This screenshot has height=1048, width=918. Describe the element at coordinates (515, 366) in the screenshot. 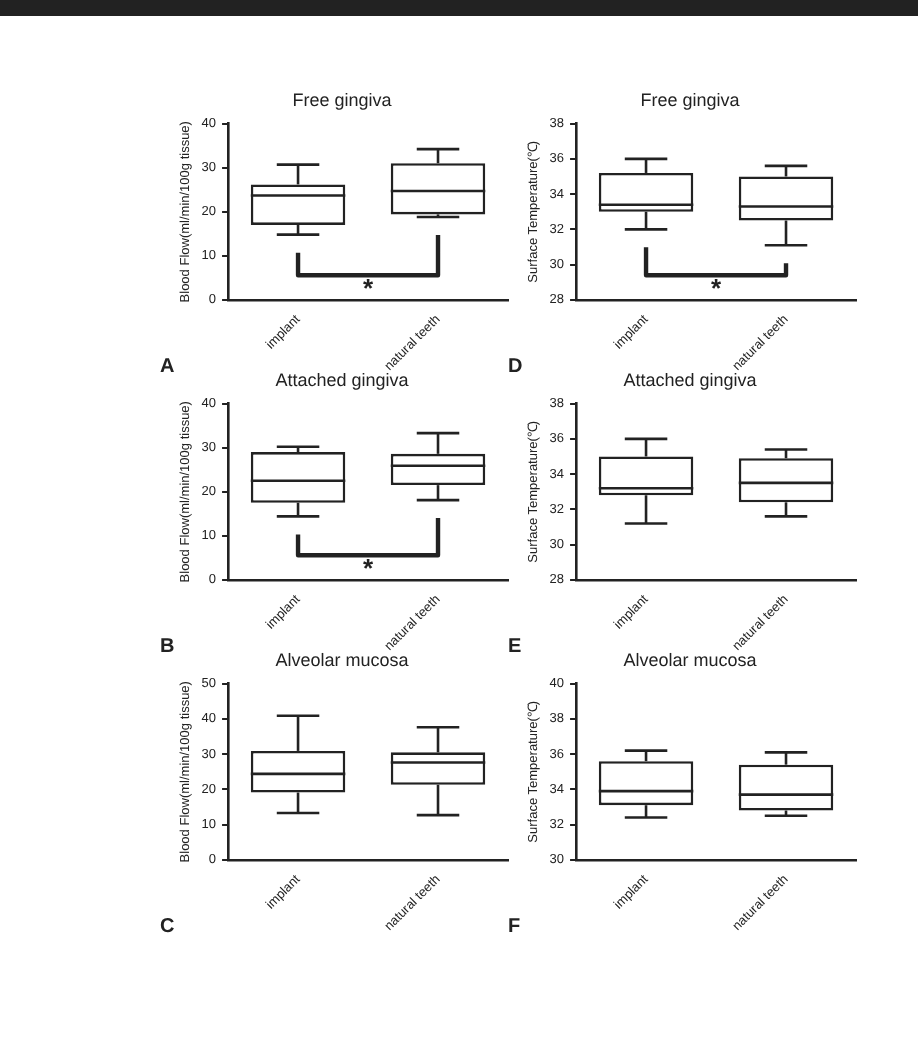

I see `text: D` at that location.